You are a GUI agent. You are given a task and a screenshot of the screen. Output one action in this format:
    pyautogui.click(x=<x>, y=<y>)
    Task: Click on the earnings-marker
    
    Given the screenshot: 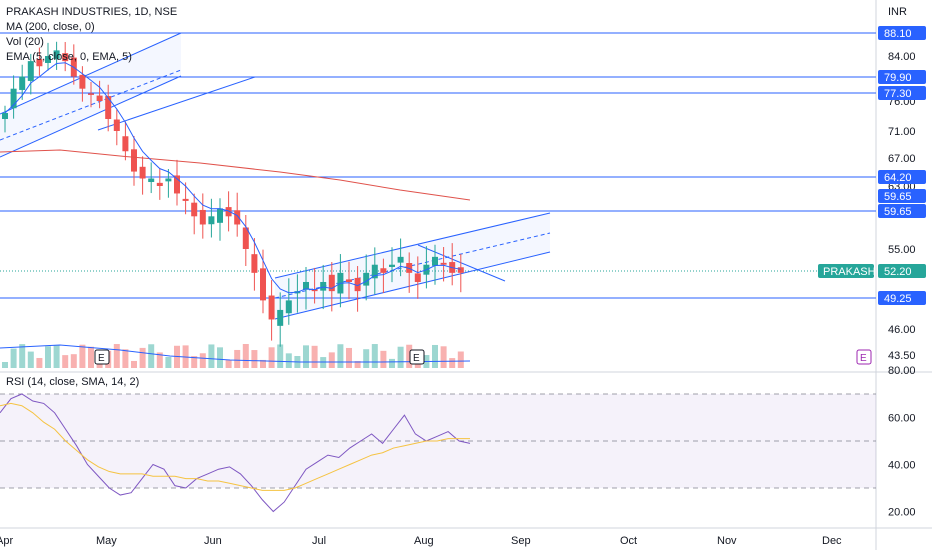 What is the action you would take?
    pyautogui.click(x=417, y=357)
    